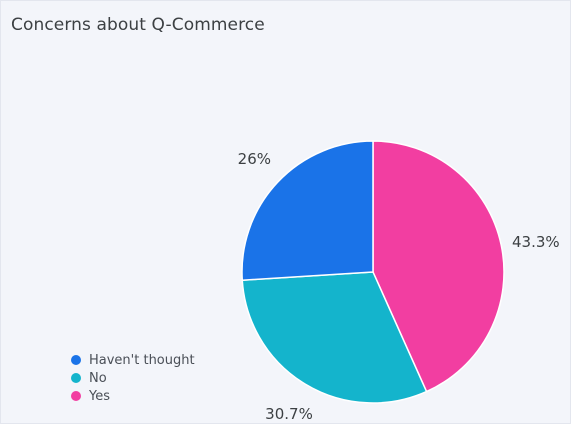  I want to click on pie-slice-label: 43.3%, so click(536, 242).